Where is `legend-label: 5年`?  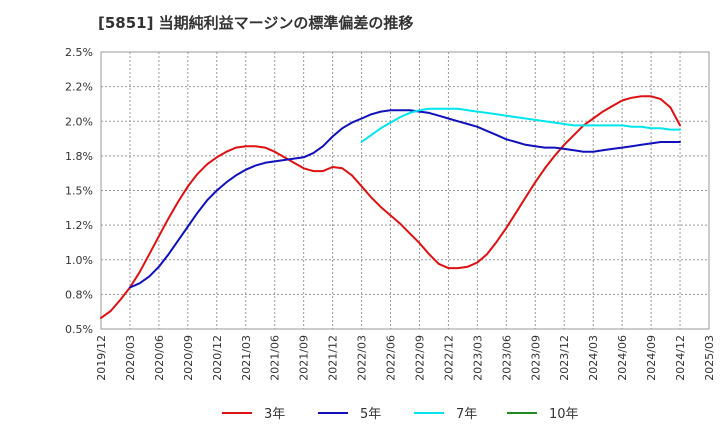 legend-label: 5年 is located at coordinates (370, 414).